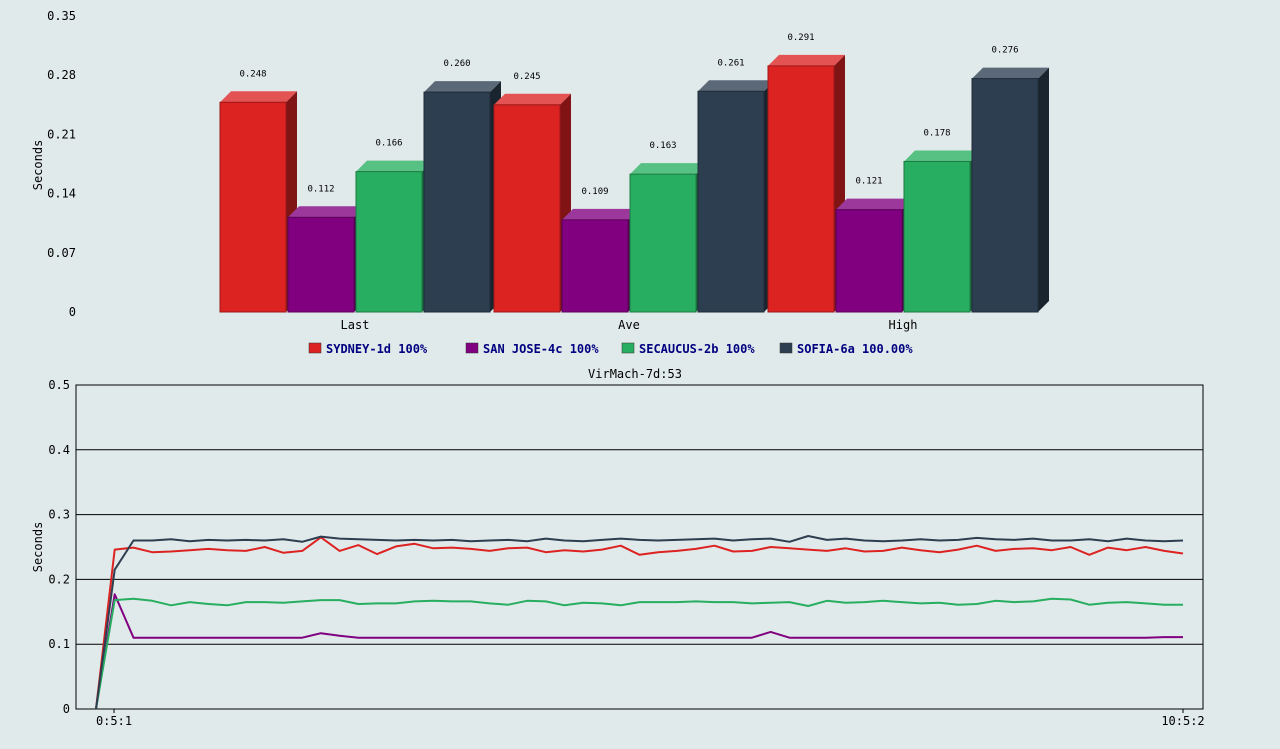 The width and height of the screenshot is (1280, 749). I want to click on bar-category-label: Ave, so click(629, 325).